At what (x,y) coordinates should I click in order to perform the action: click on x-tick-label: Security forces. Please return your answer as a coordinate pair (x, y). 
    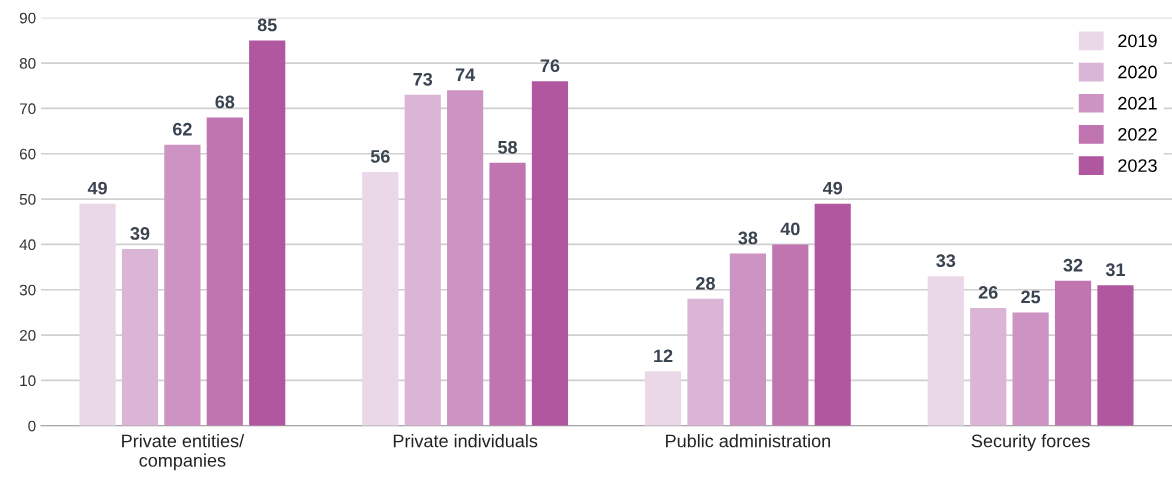
    Looking at the image, I should click on (1030, 442).